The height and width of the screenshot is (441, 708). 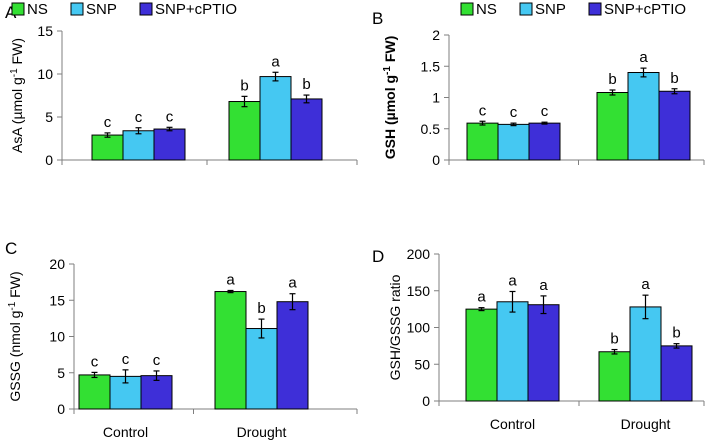 What do you see at coordinates (419, 254) in the screenshot?
I see `y-tick-label: 200` at bounding box center [419, 254].